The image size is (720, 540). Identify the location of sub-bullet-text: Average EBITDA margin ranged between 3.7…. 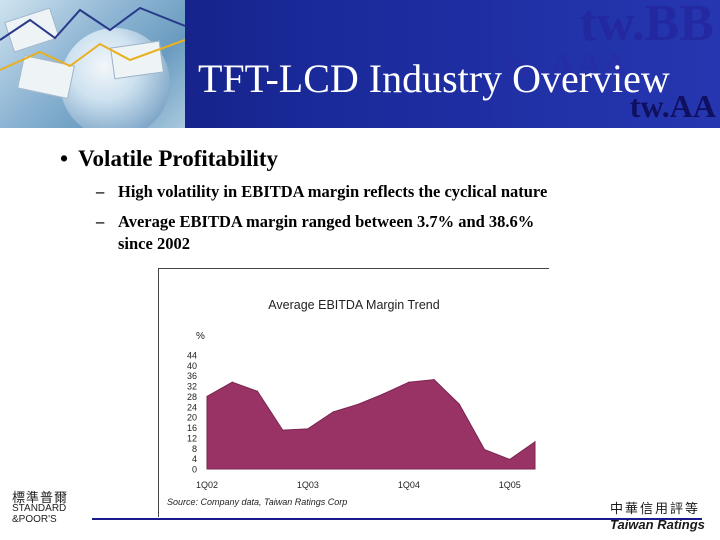
(326, 221).